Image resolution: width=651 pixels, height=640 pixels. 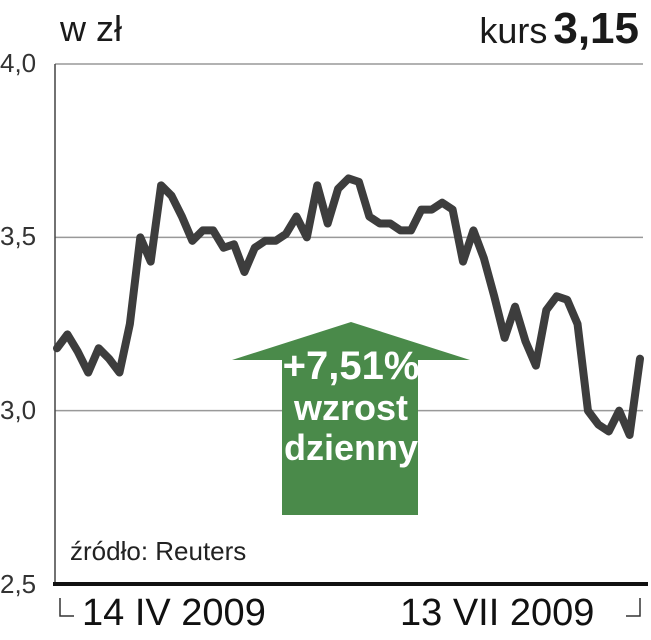 What do you see at coordinates (18, 236) in the screenshot?
I see `y-tick-label: 3,5` at bounding box center [18, 236].